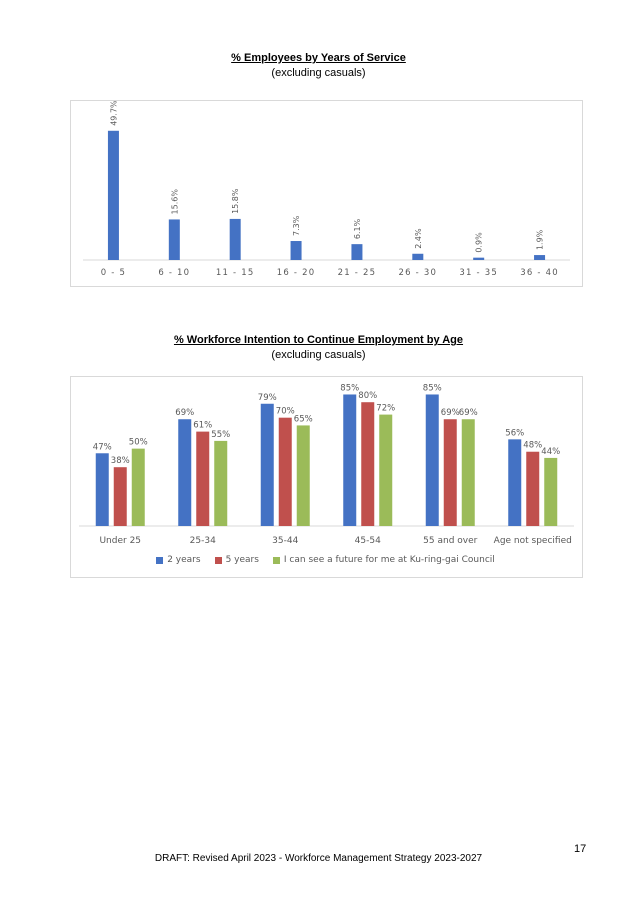 This screenshot has width=637, height=902. What do you see at coordinates (514, 433) in the screenshot?
I see `bar-value-label: 56%` at bounding box center [514, 433].